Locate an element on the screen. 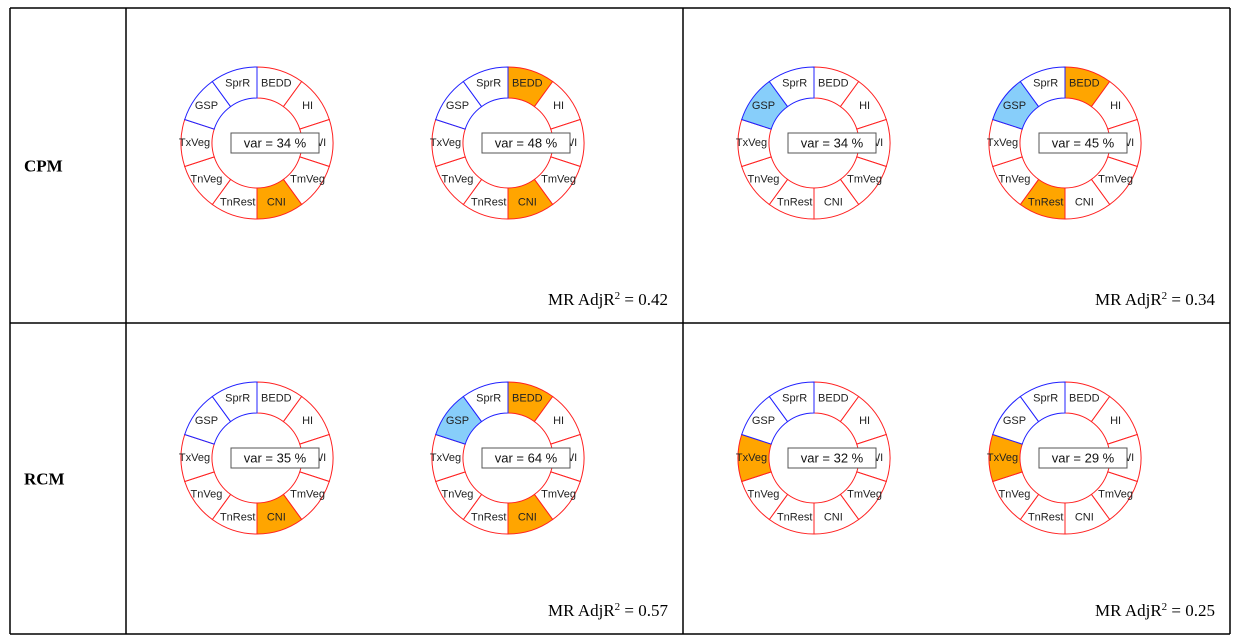  row-label: CPM is located at coordinates (43, 165).